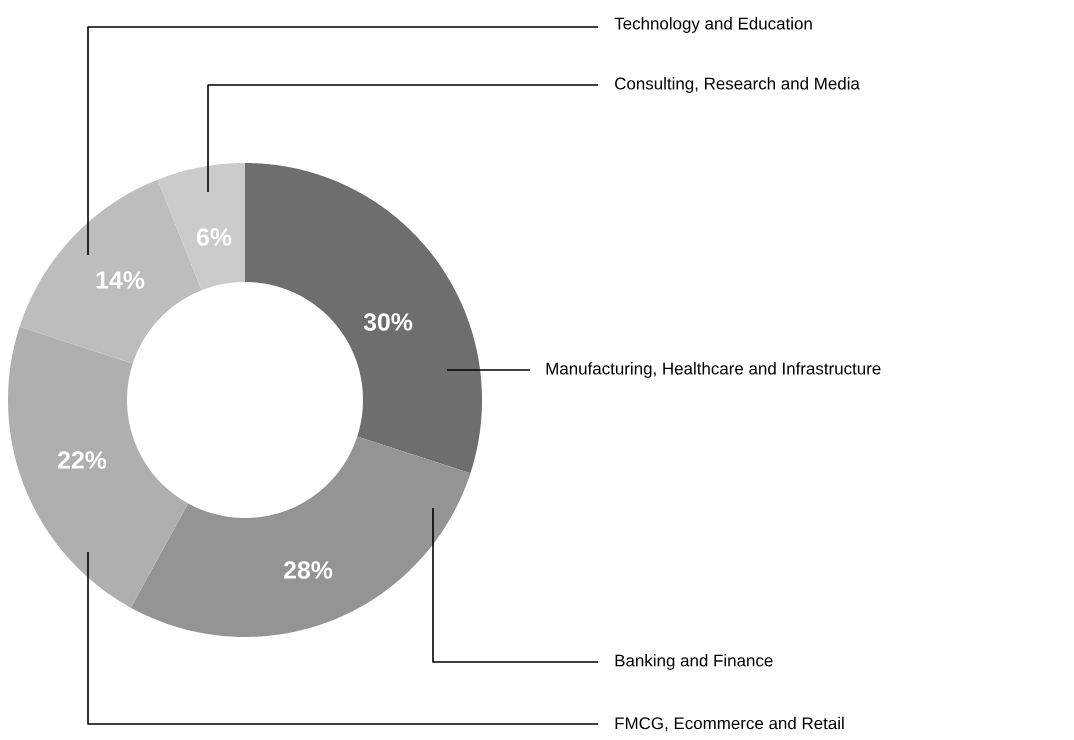 The height and width of the screenshot is (740, 1074). I want to click on slice-label: Consulting, Research and Media, so click(737, 85).